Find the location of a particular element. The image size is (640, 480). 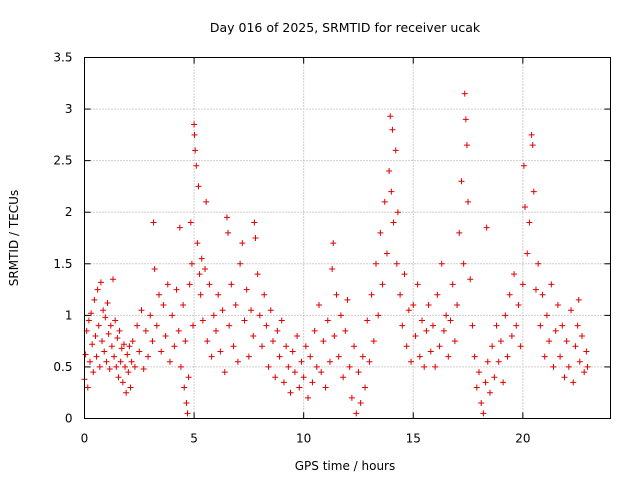

x-tick-label: 15 is located at coordinates (413, 439).